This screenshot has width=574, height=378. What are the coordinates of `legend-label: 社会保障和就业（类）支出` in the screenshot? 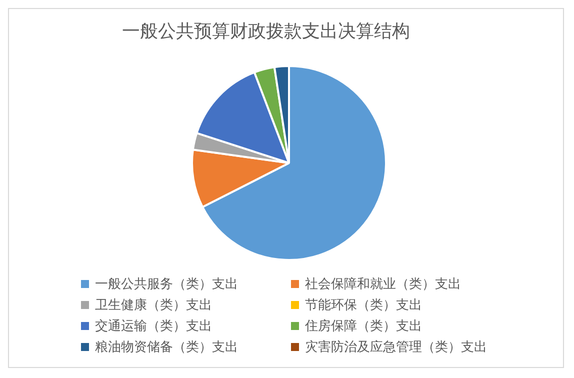 It's located at (383, 284).